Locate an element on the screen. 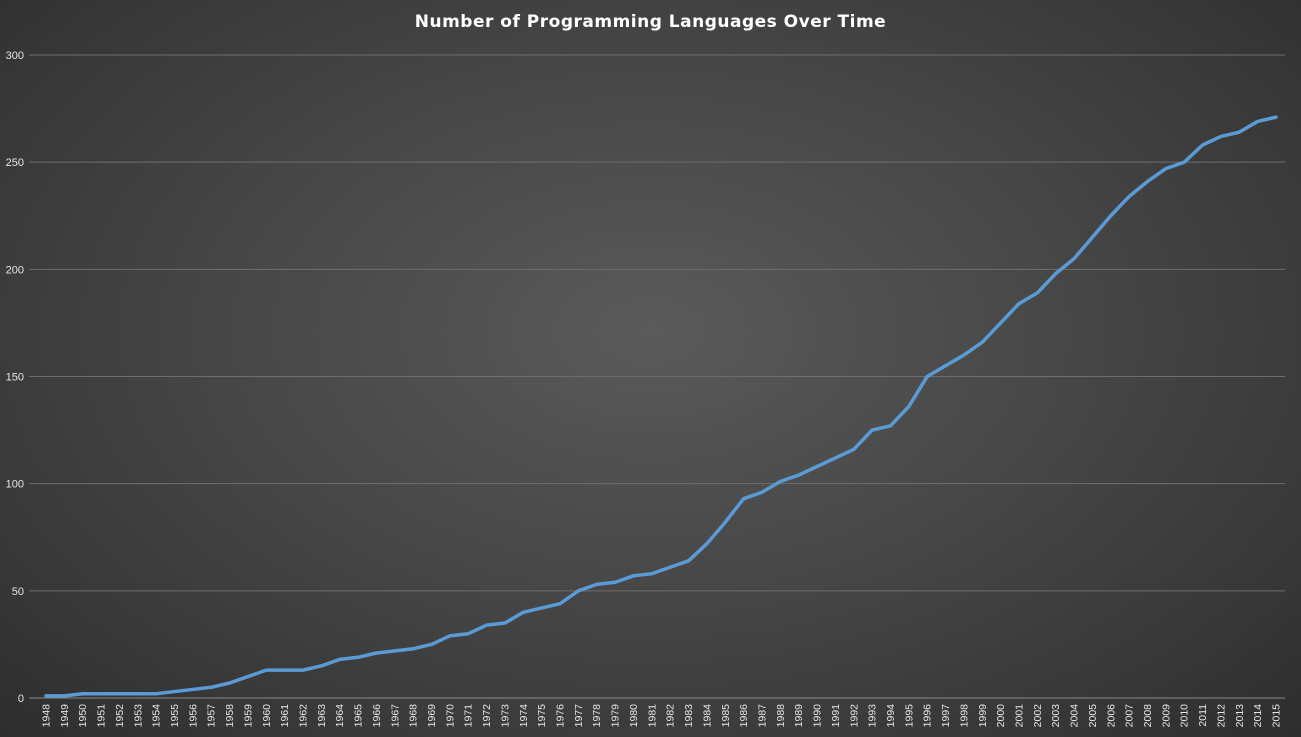  x-tick-label: 1973 is located at coordinates (505, 716).